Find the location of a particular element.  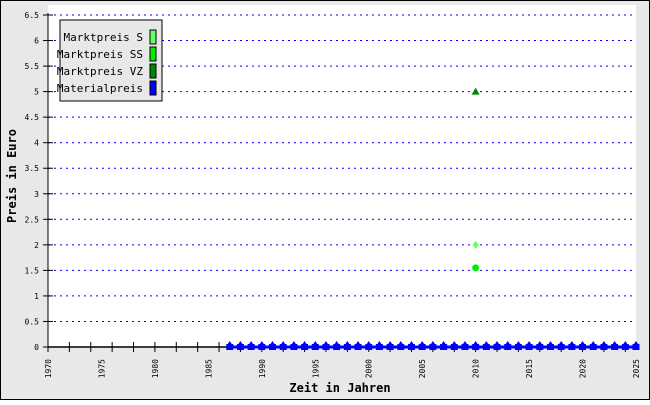

y-tick-label: 3 is located at coordinates (36, 194).